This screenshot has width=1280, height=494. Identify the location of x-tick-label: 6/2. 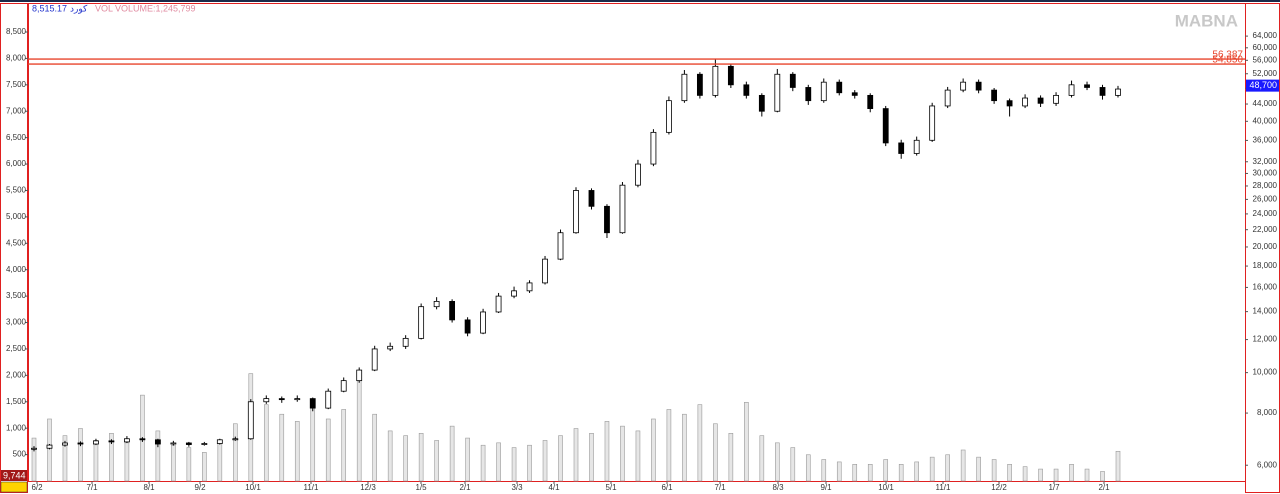
(37, 487).